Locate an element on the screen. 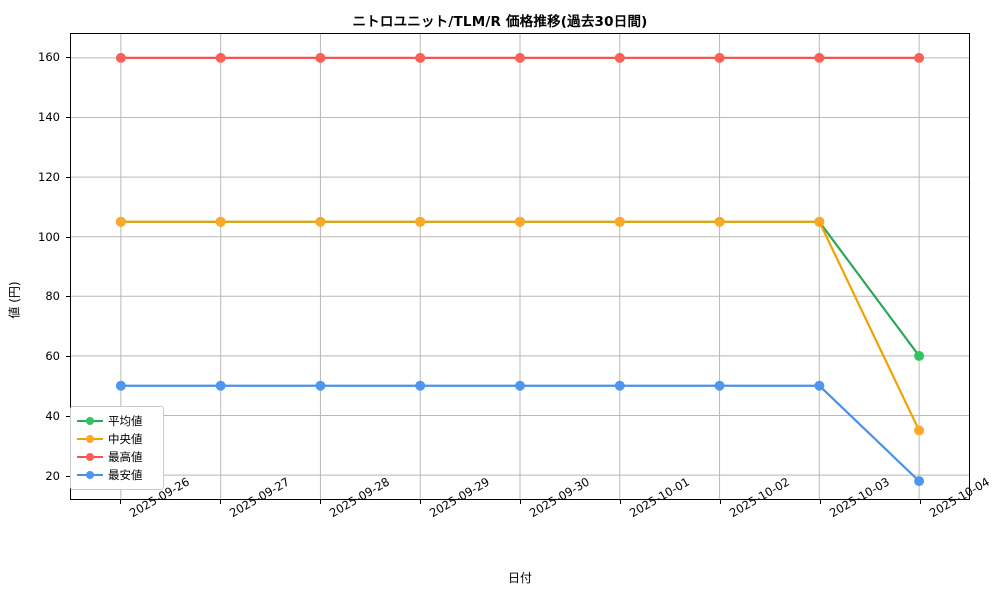  chart-legend: 平均値中央値最高値最安値 is located at coordinates (117, 448).